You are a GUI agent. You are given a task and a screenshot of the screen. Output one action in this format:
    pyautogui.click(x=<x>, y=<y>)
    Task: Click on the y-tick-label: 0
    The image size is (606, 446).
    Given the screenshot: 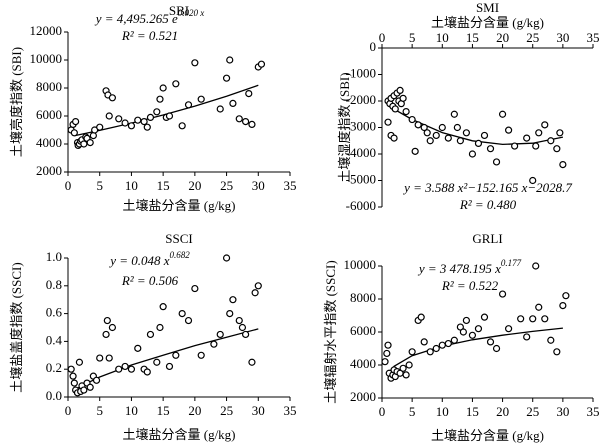 What is the action you would take?
    pyautogui.click(x=373, y=46)
    